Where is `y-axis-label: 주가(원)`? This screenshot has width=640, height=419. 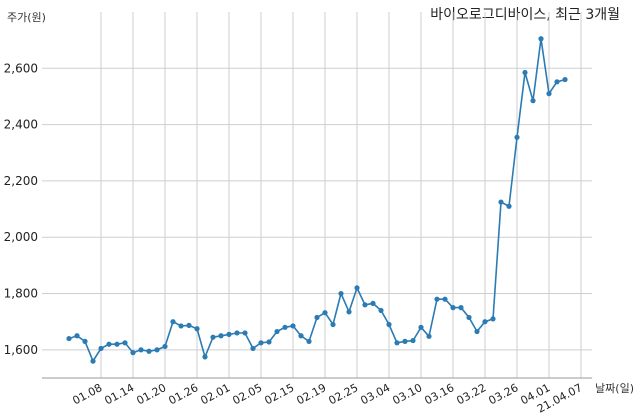
y-axis-label: 주가(원) is located at coordinates (26, 17).